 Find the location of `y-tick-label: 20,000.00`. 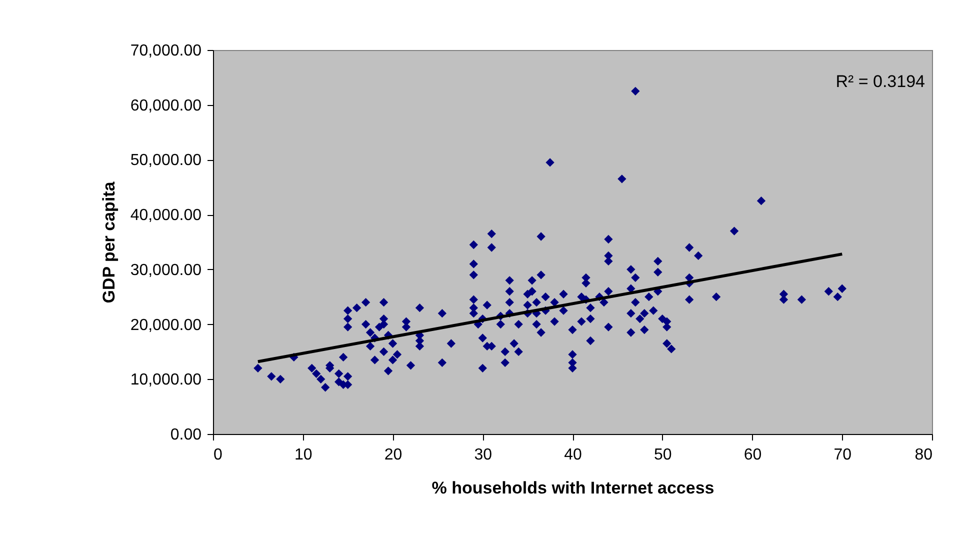

y-tick-label: 20,000.00 is located at coordinates (166, 325).